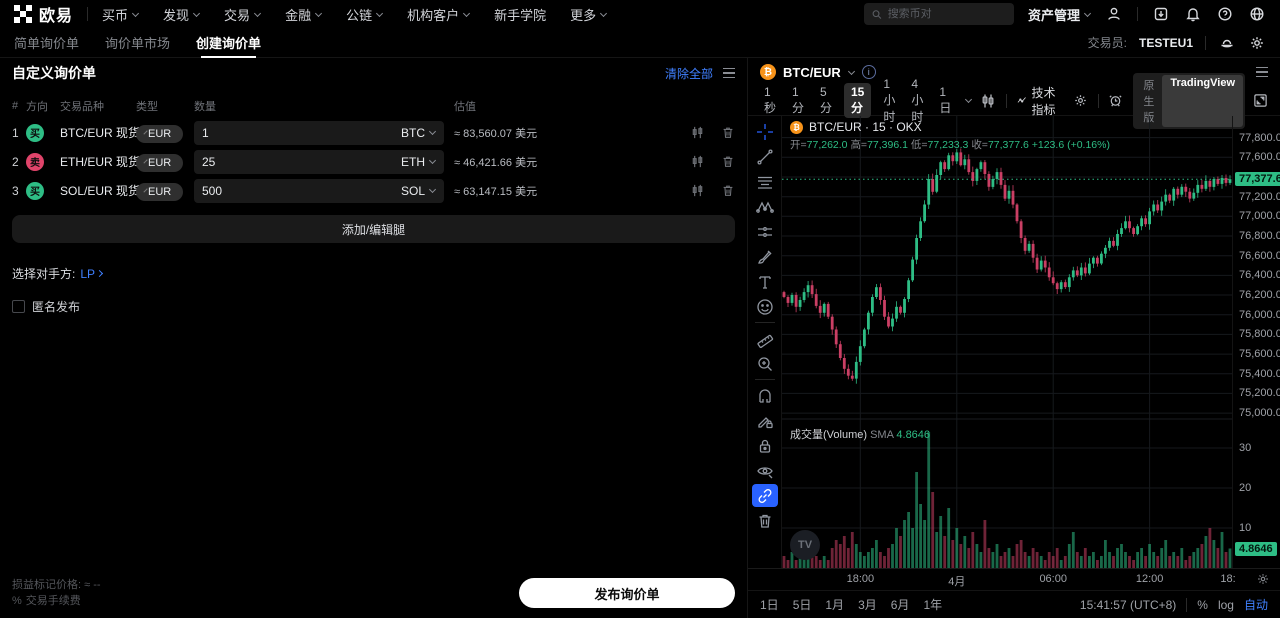 The image size is (1280, 618). What do you see at coordinates (1227, 43) in the screenshot?
I see `support-hat-icon` at bounding box center [1227, 43].